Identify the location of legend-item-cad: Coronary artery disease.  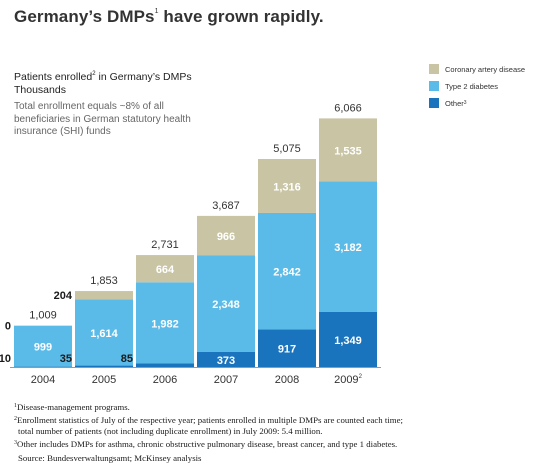
(477, 69).